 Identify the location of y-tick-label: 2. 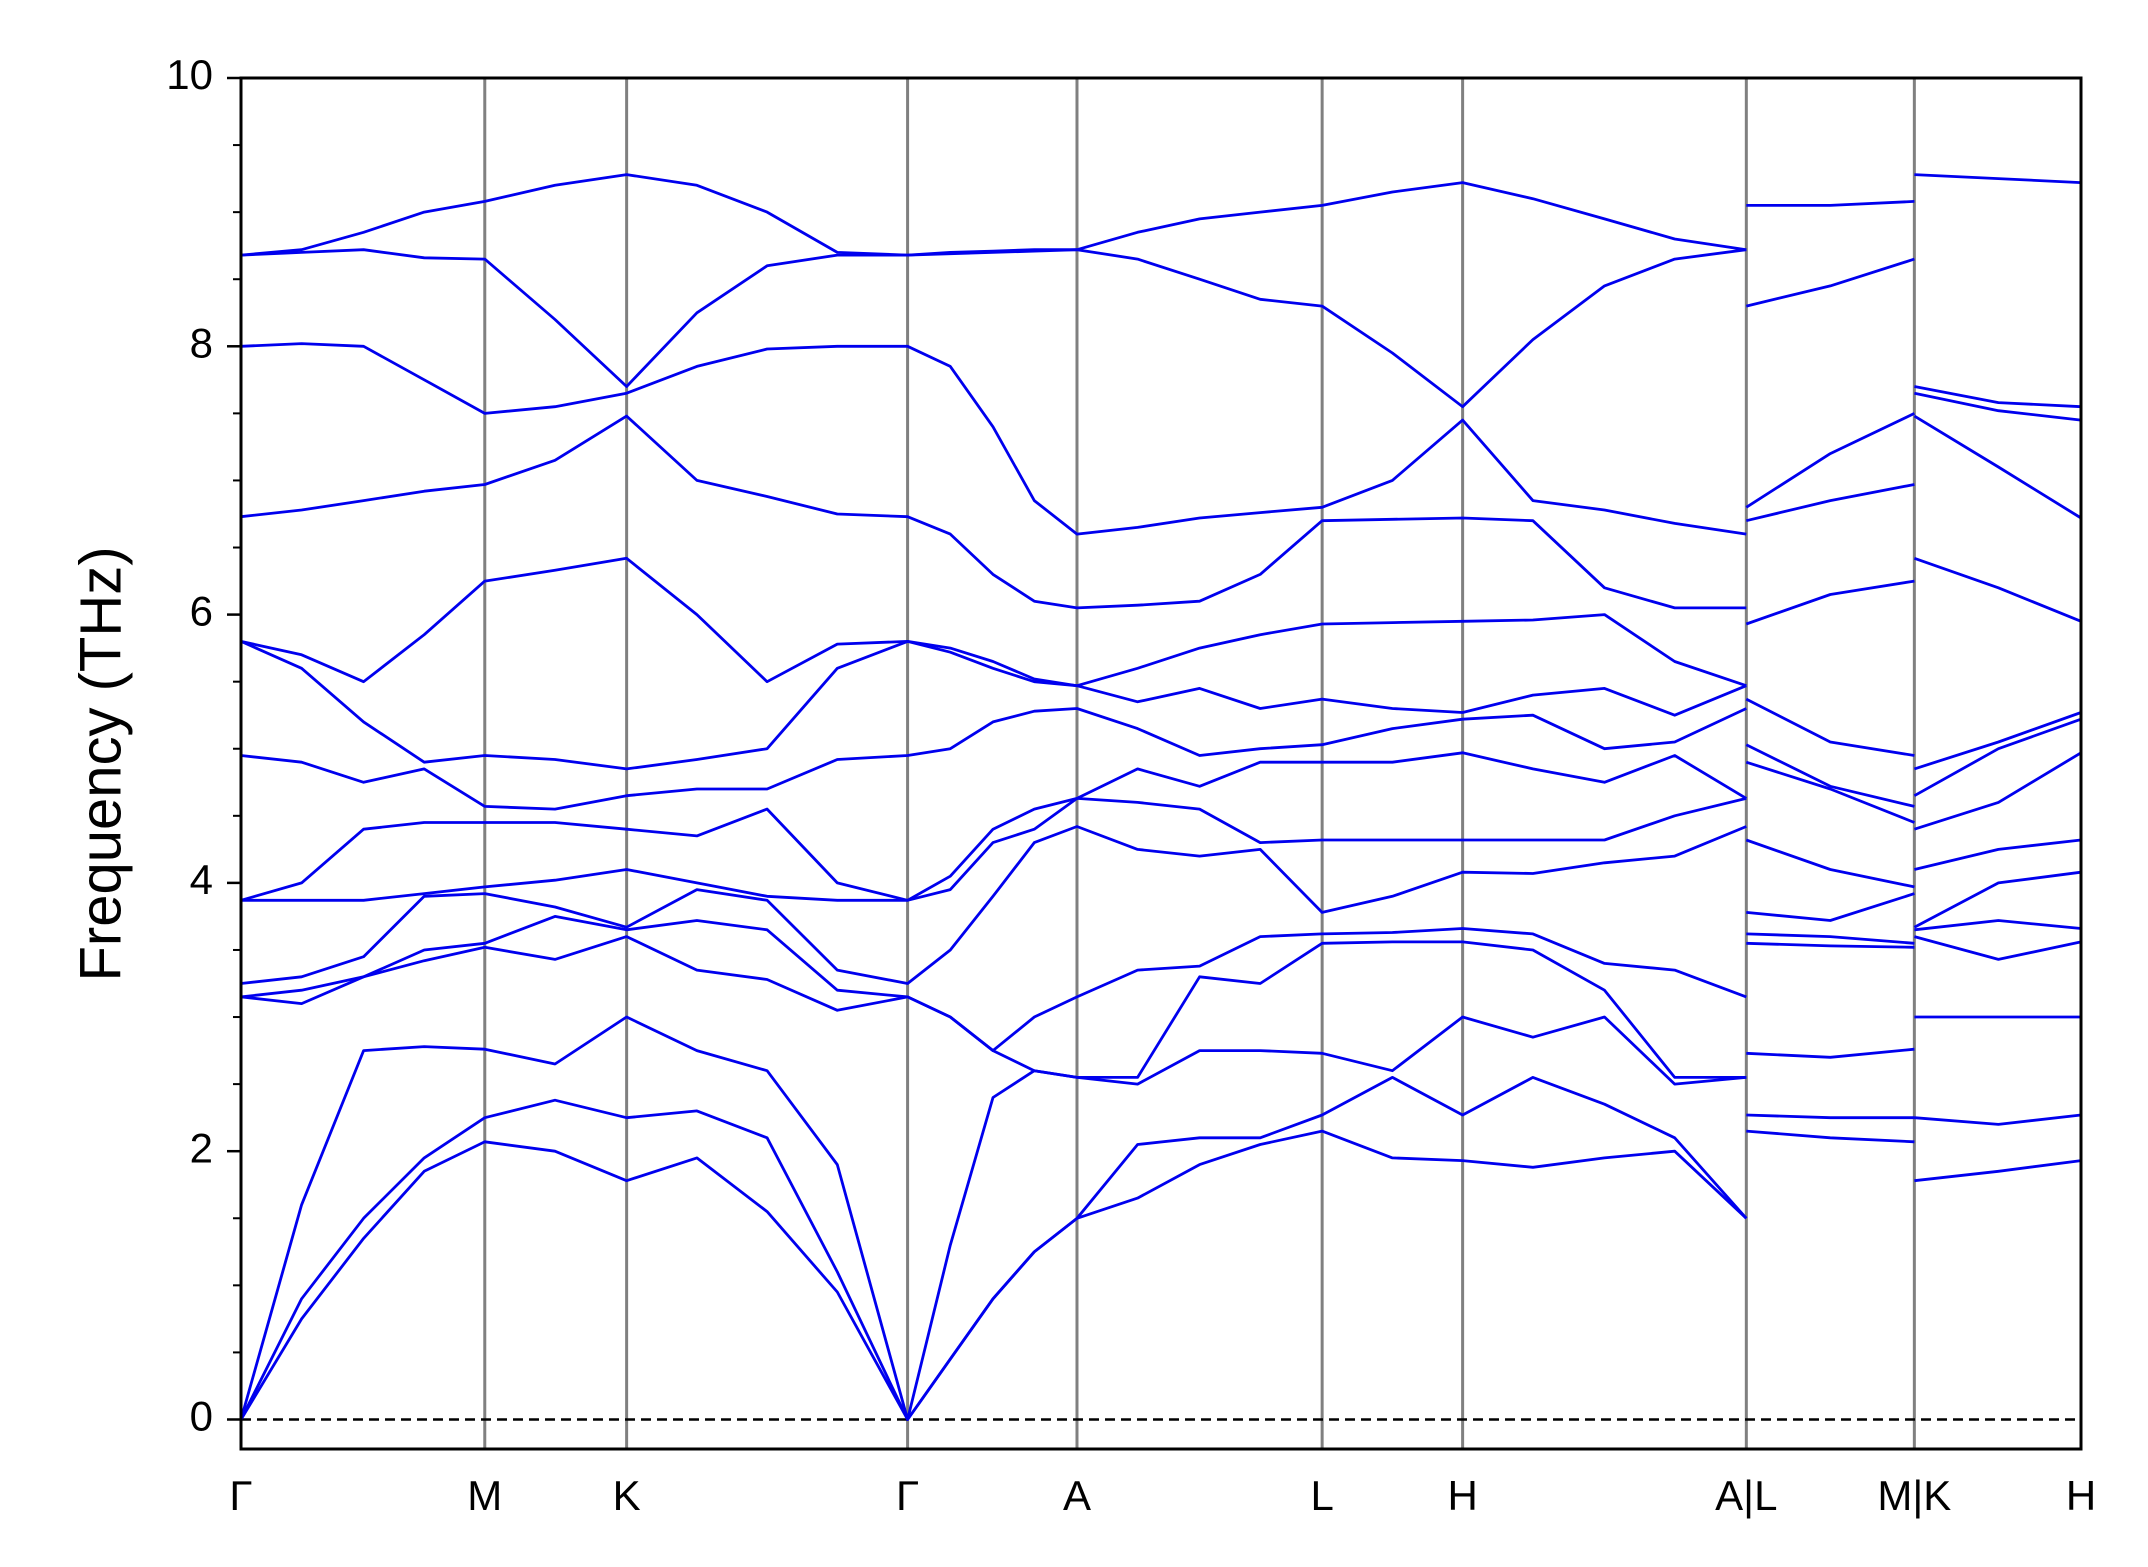
(201, 1147).